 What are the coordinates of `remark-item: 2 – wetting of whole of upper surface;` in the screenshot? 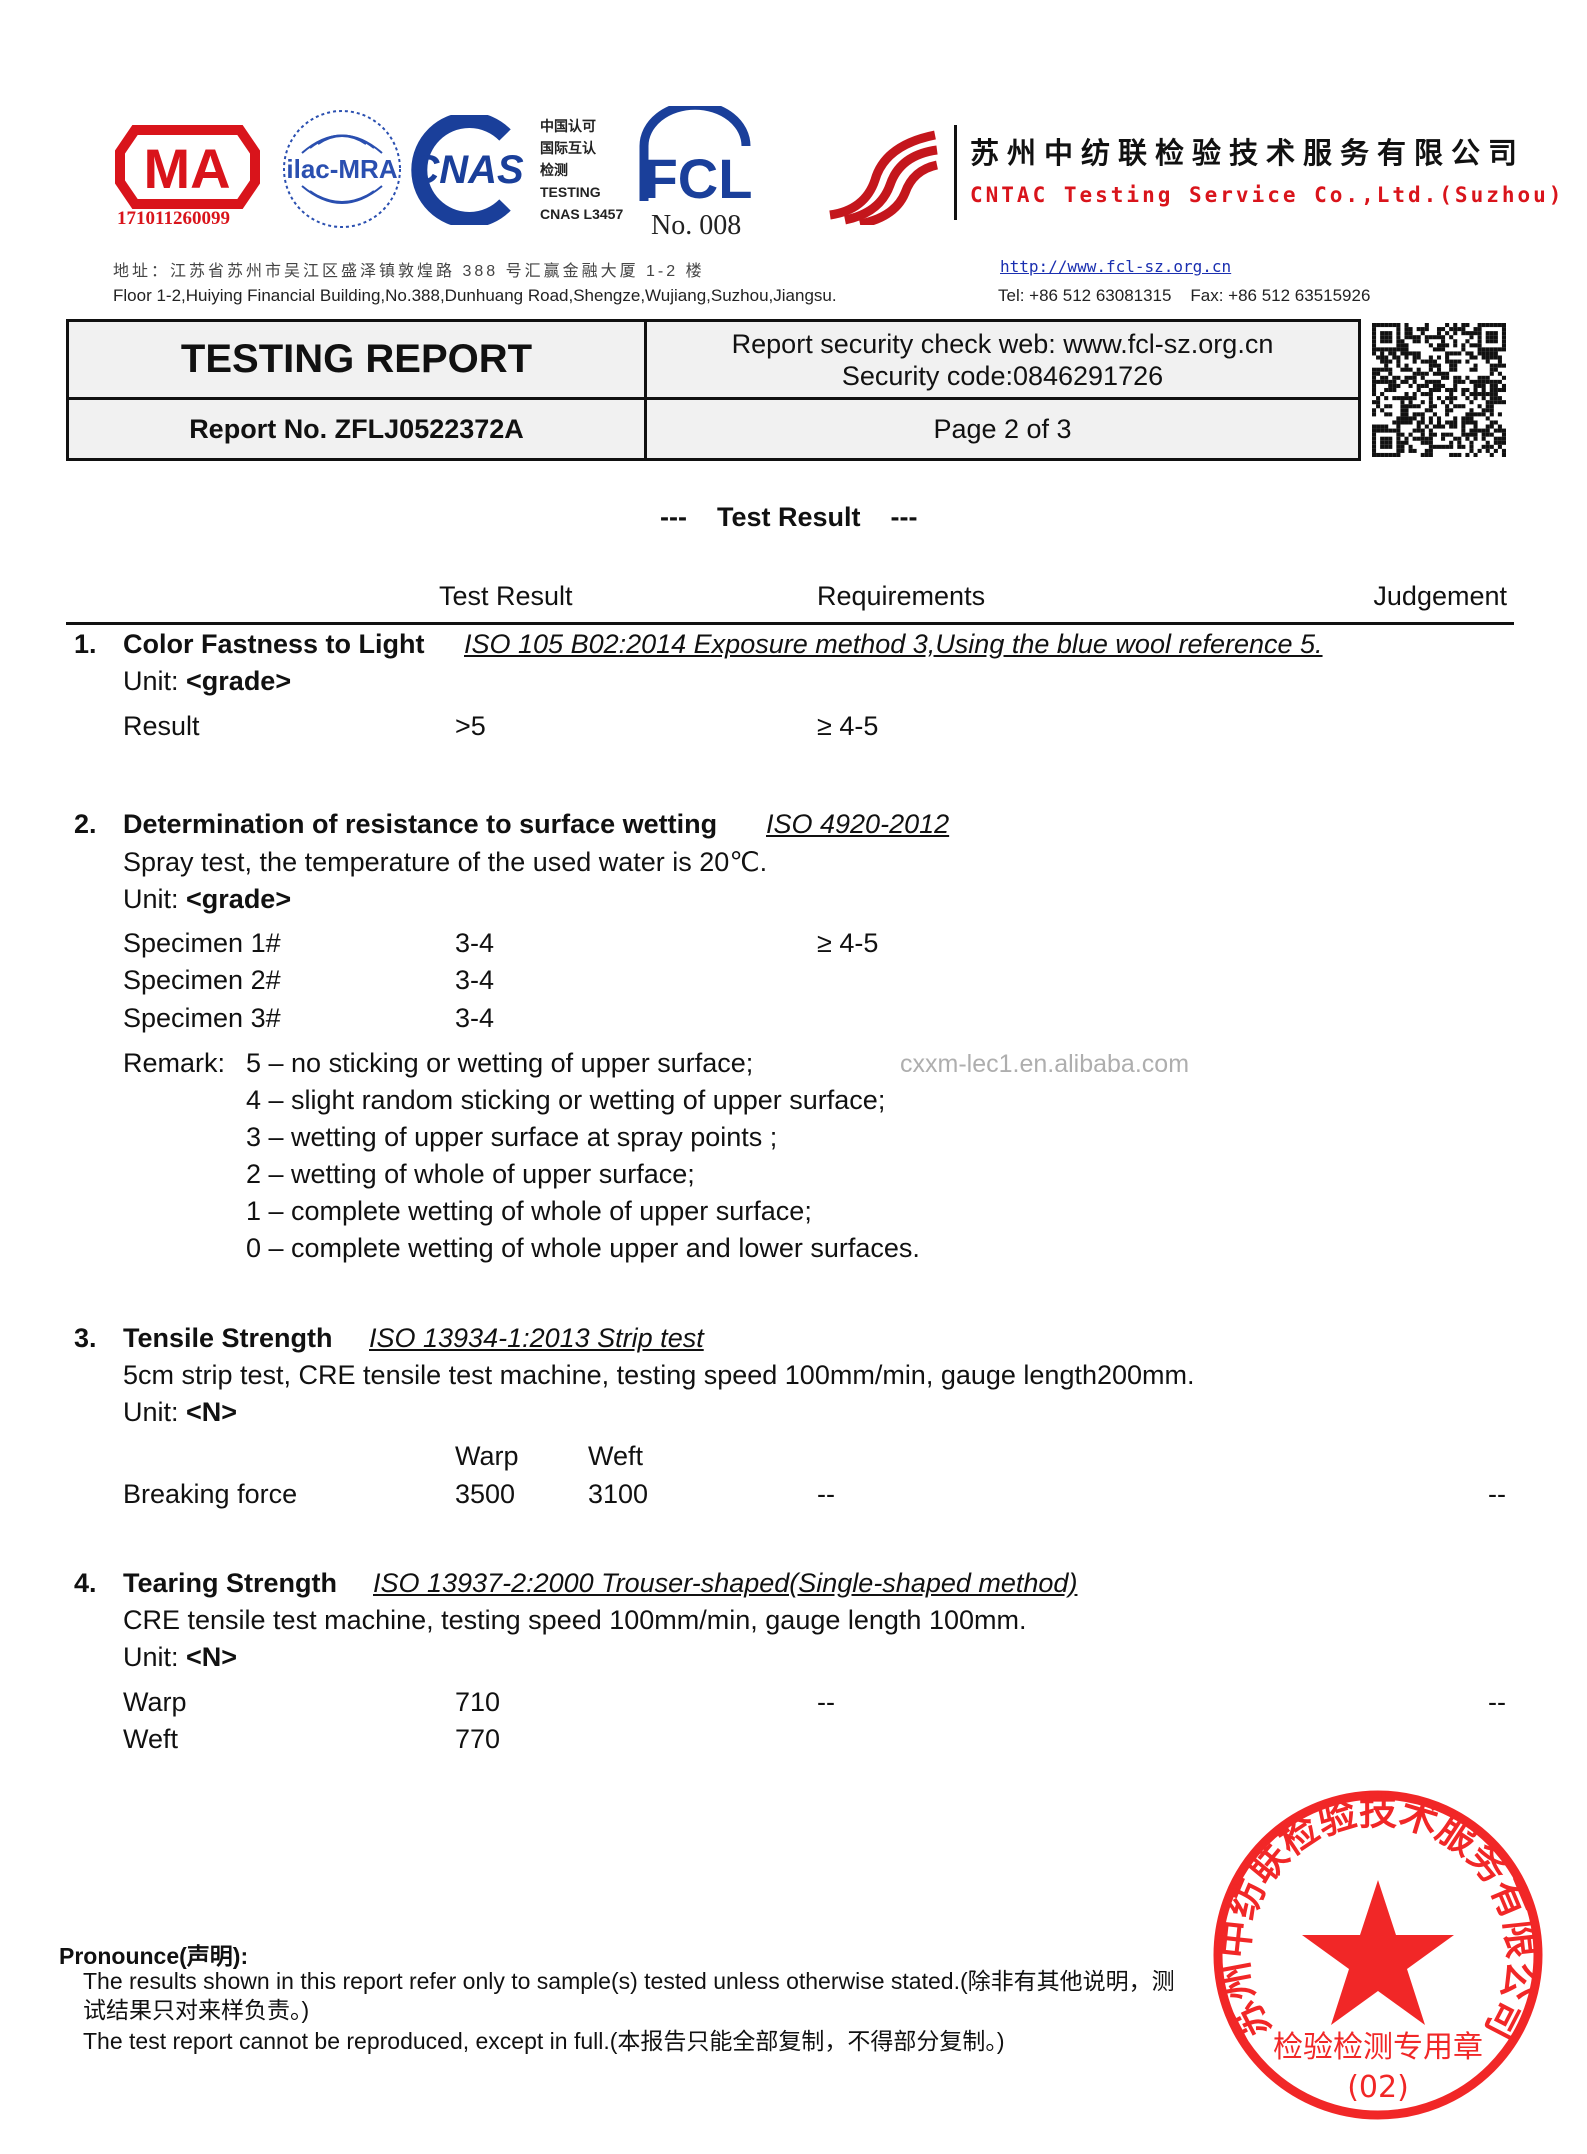 It's located at (470, 1174).